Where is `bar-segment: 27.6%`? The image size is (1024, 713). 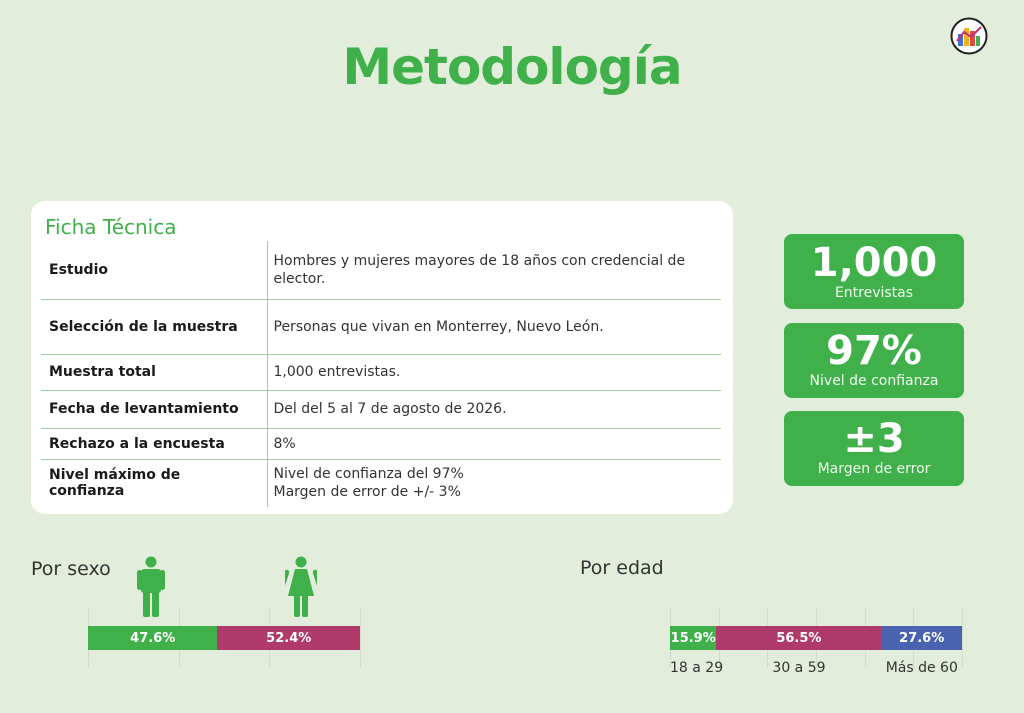
bar-segment: 27.6% is located at coordinates (921, 638).